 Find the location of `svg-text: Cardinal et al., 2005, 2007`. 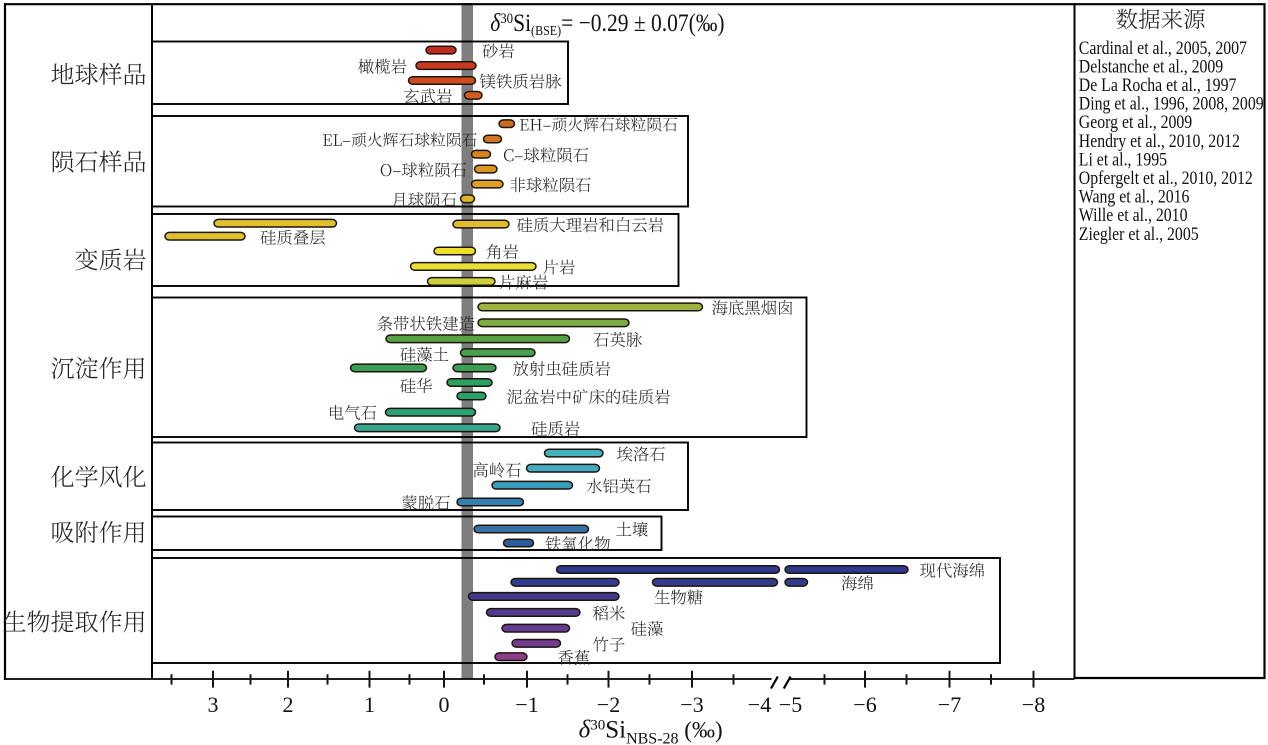

svg-text: Cardinal et al., 2005, 2007 is located at coordinates (1163, 47).